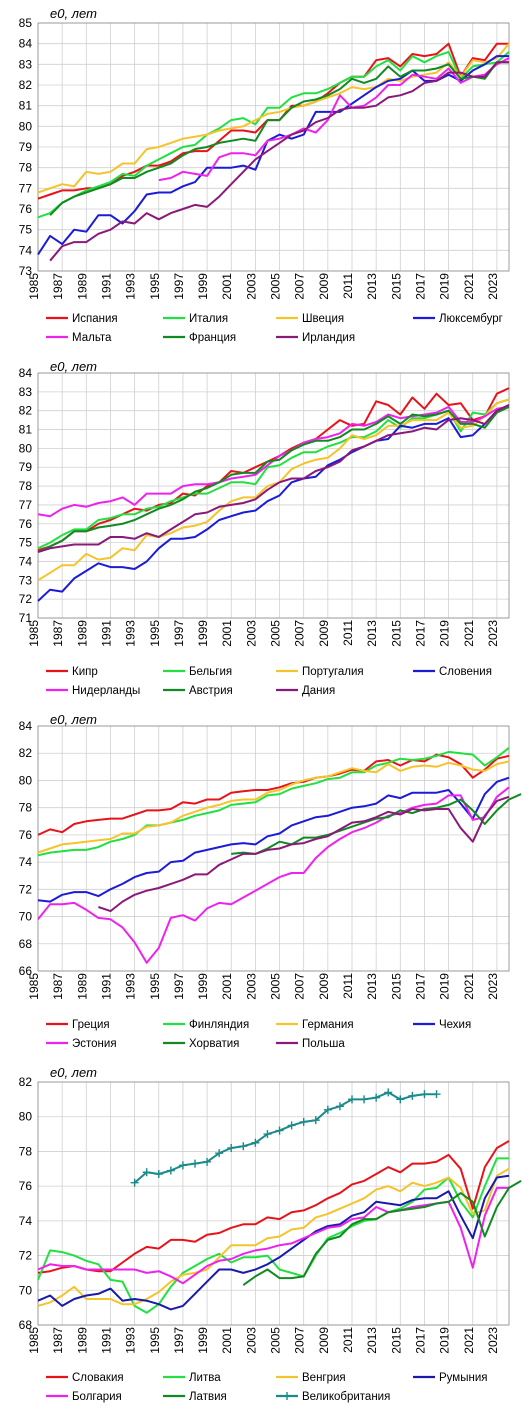 The width and height of the screenshot is (522, 1412). What do you see at coordinates (26, 411) in the screenshot?
I see `y-tick-label: 82` at bounding box center [26, 411].